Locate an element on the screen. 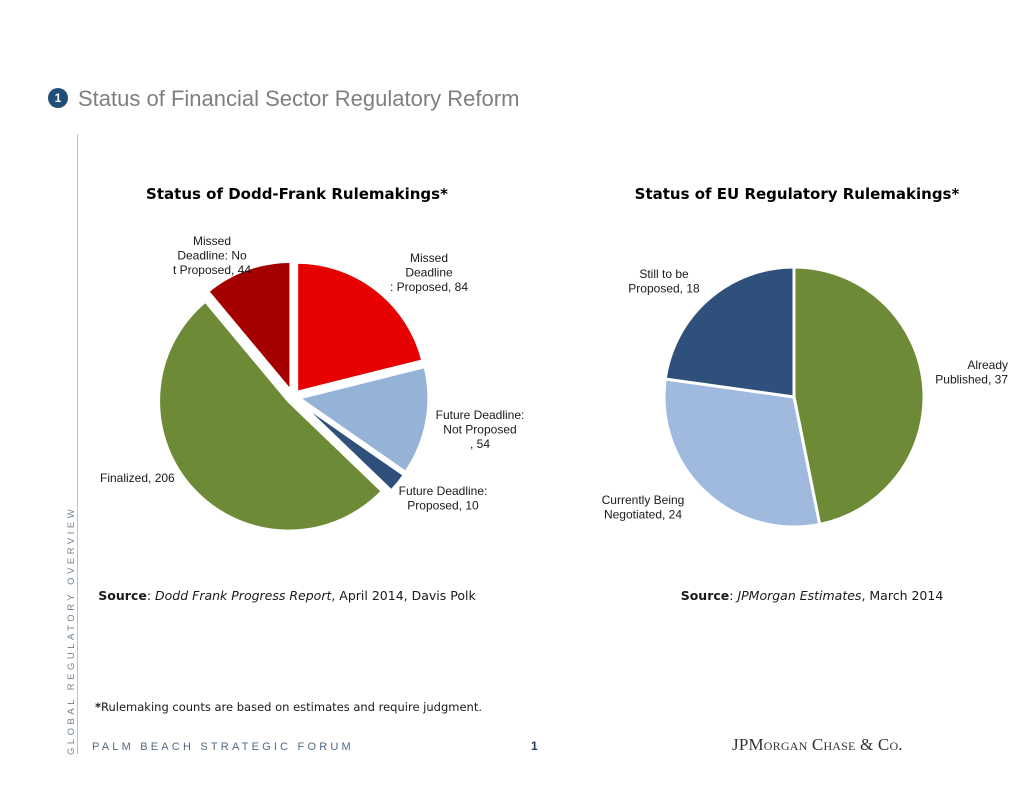  slice-label: Future Deadline: Proposed, 10 is located at coordinates (443, 498).